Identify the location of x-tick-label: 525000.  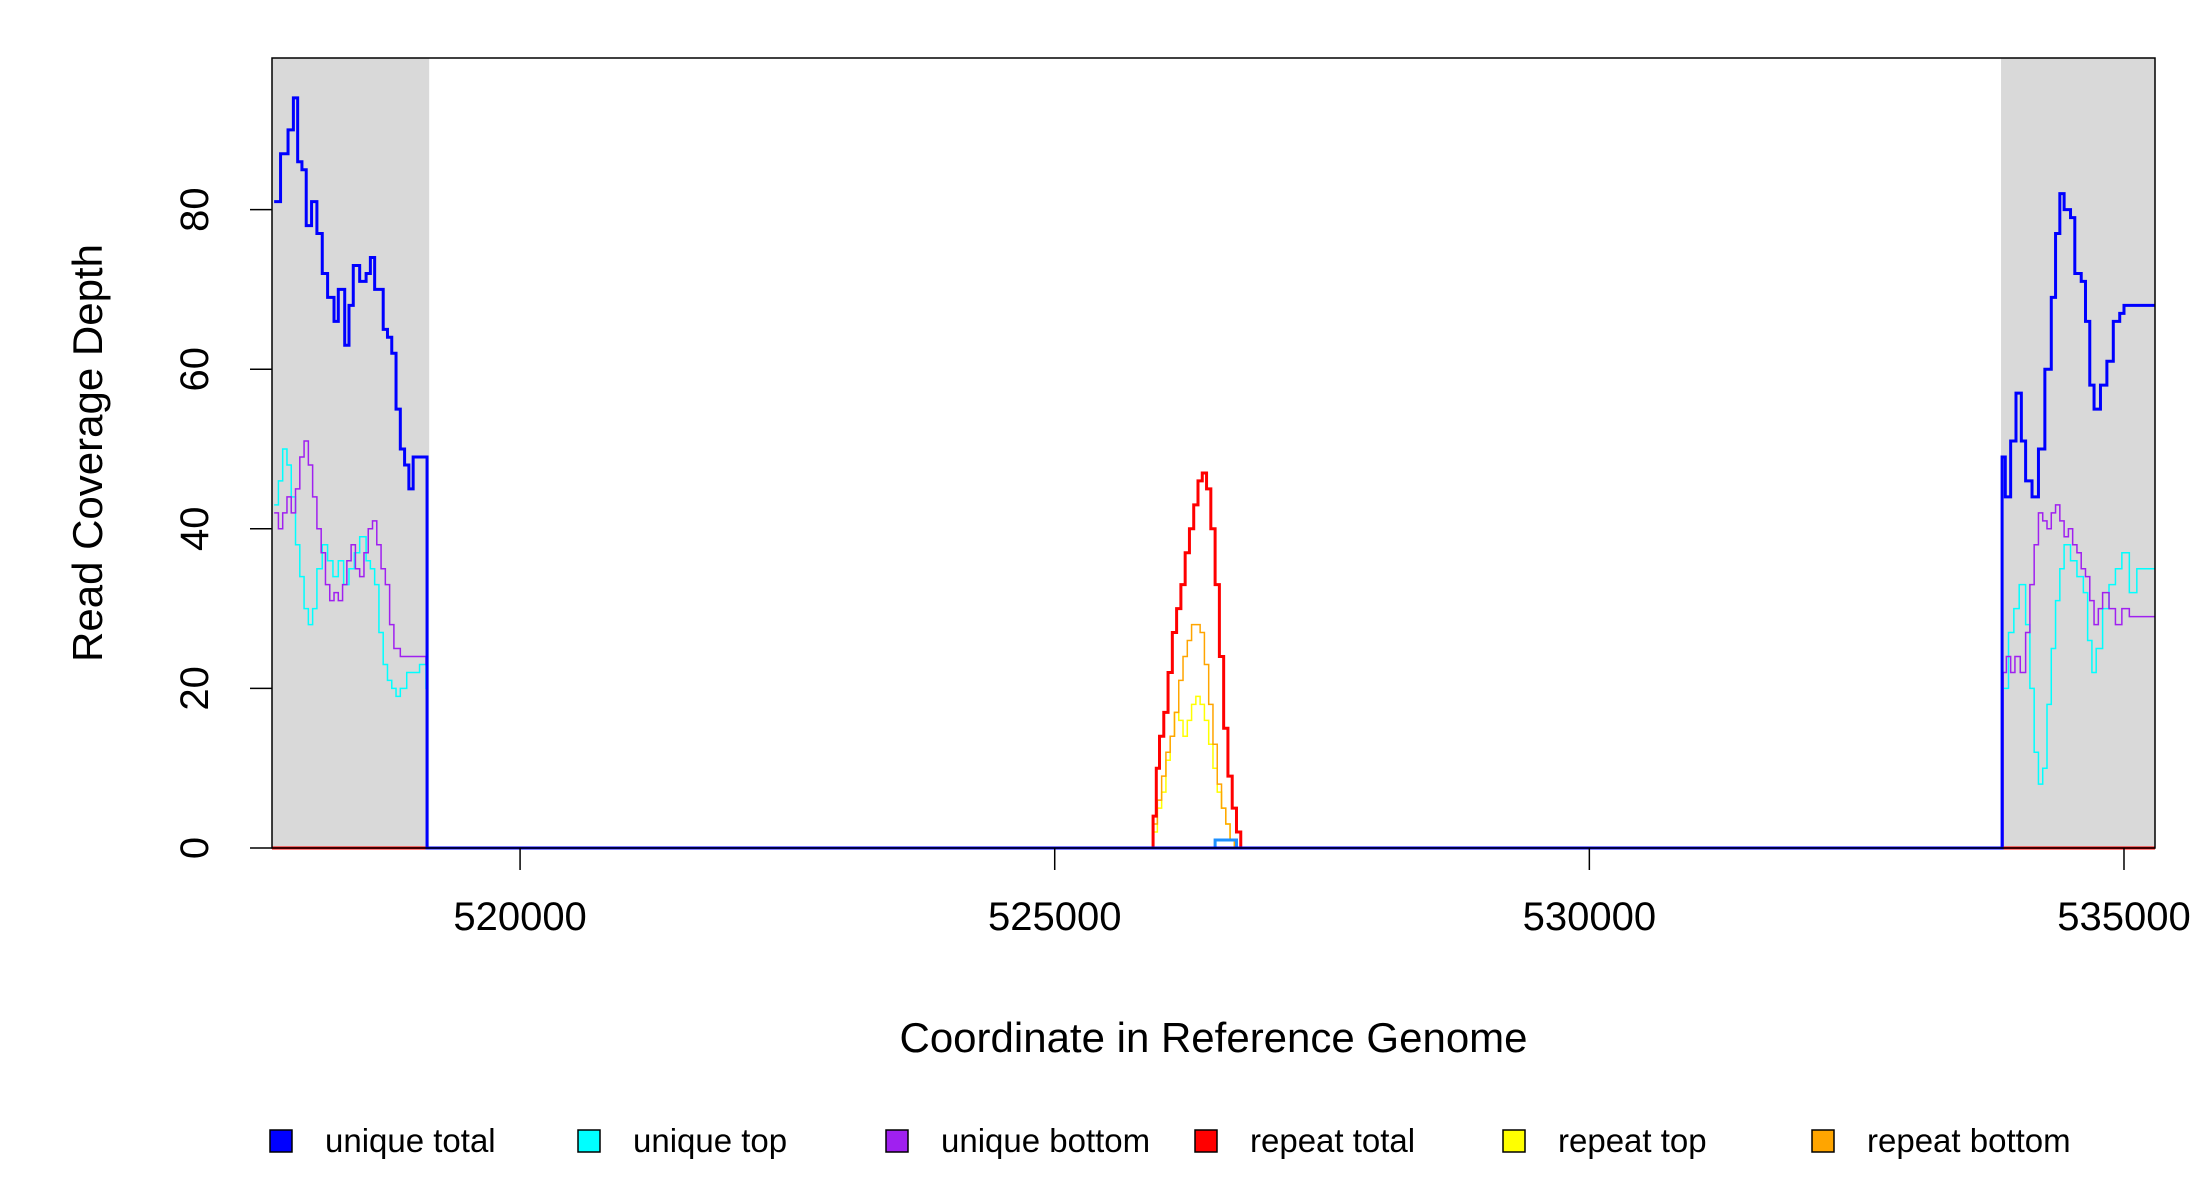
(1054, 917).